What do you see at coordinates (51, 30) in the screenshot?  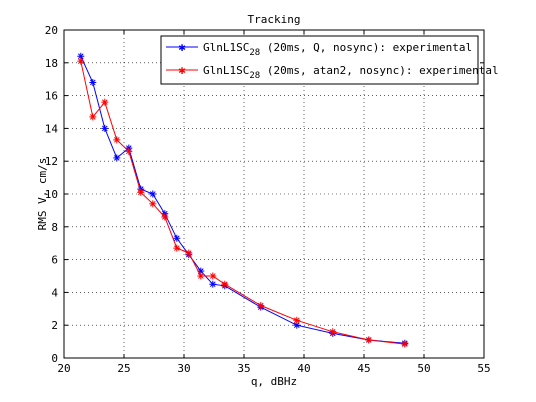 I see `y-tick-label: 20` at bounding box center [51, 30].